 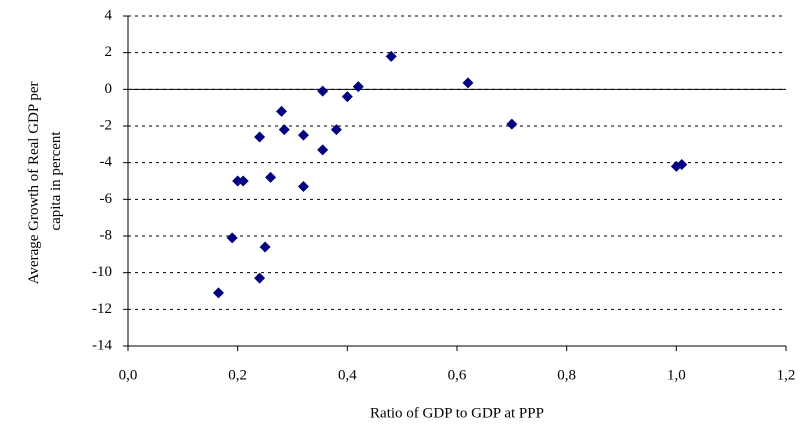 I want to click on y-tick-label: -8, so click(x=106, y=235).